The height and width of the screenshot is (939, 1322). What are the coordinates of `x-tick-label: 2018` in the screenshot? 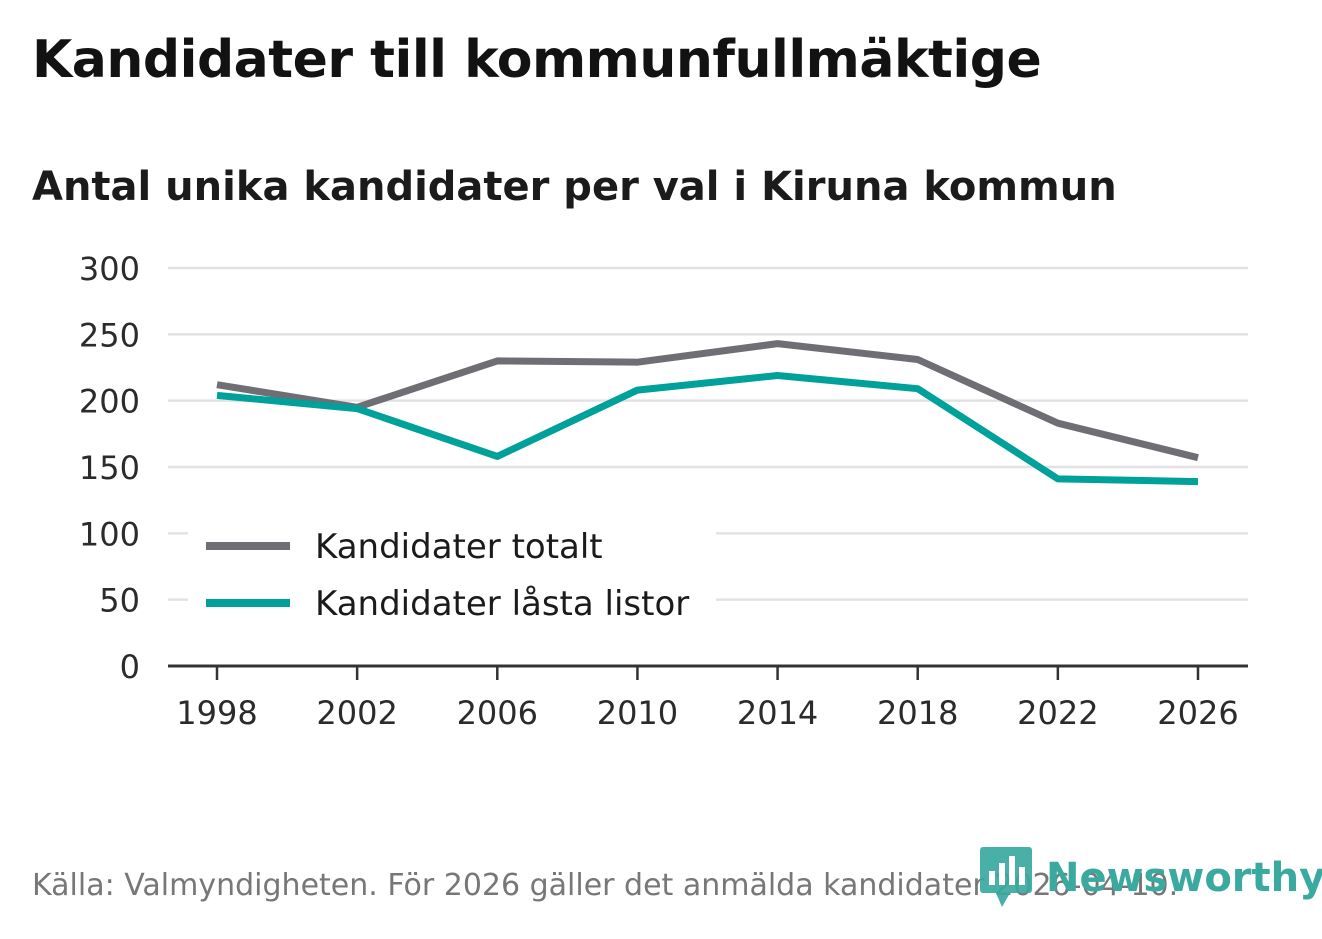 It's located at (917, 713).